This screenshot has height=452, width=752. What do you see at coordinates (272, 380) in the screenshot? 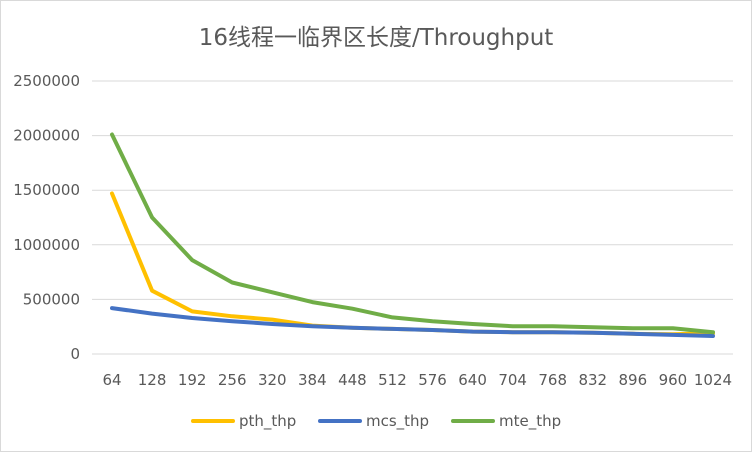
I see `x-tick-label: 320` at bounding box center [272, 380].